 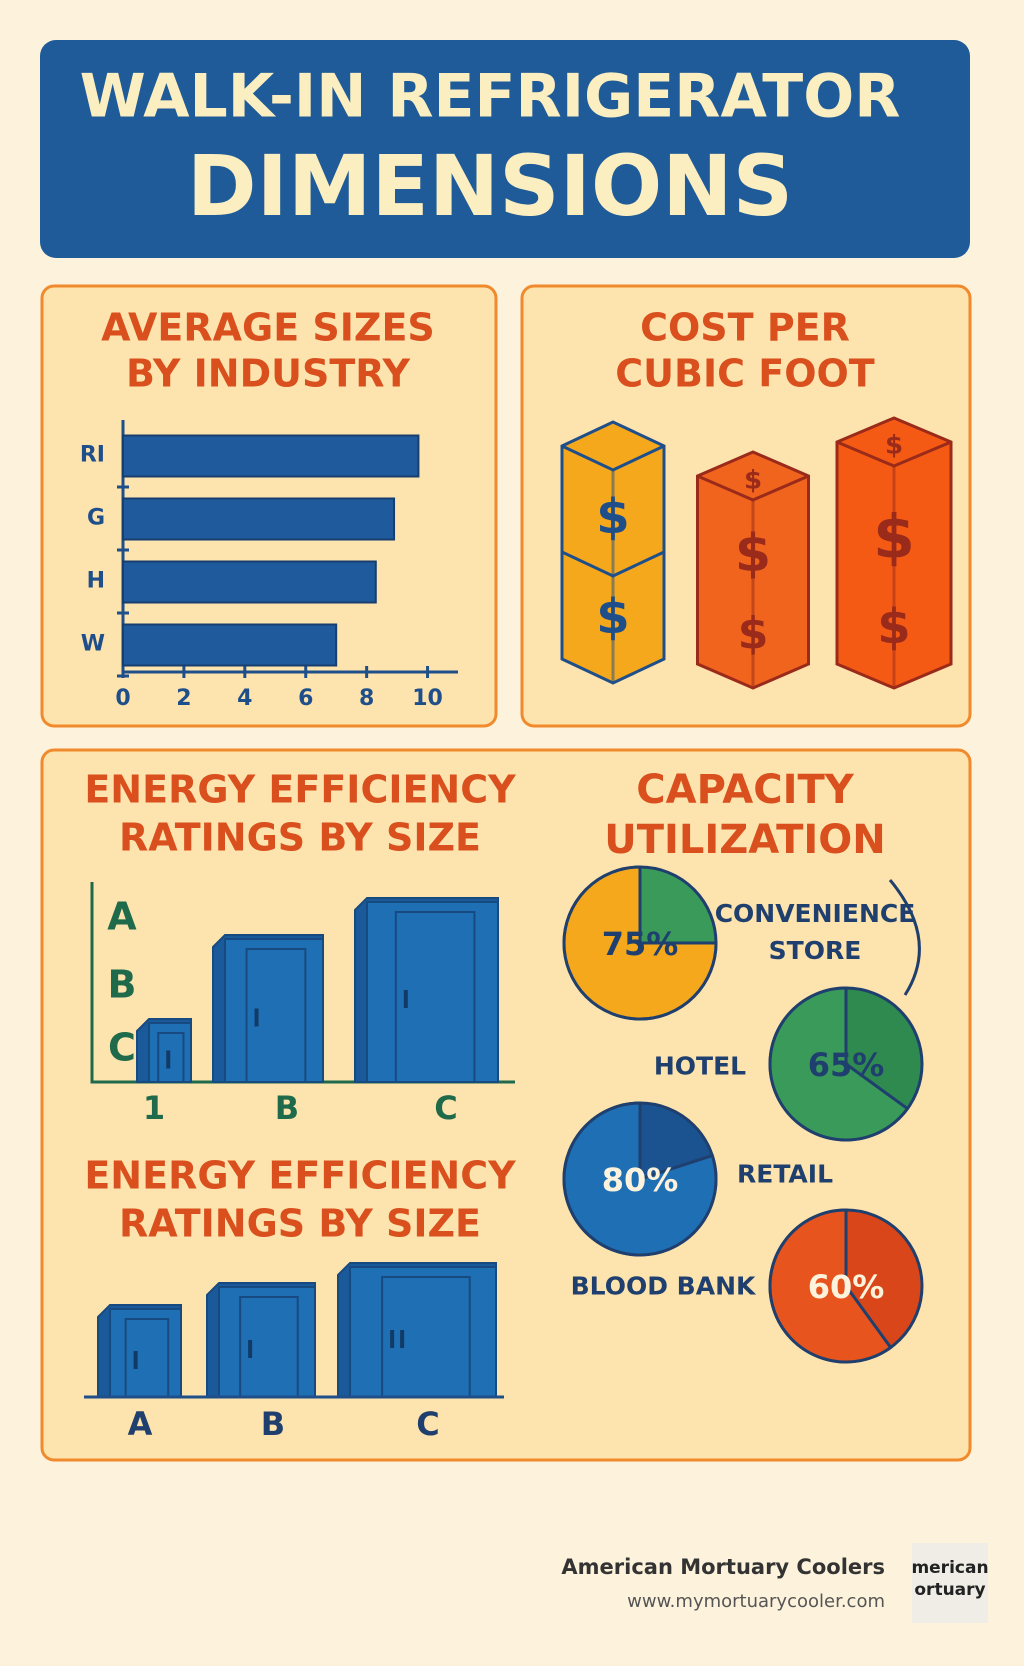 I want to click on company: American Mortuary Coolers, so click(x=723, y=1567).